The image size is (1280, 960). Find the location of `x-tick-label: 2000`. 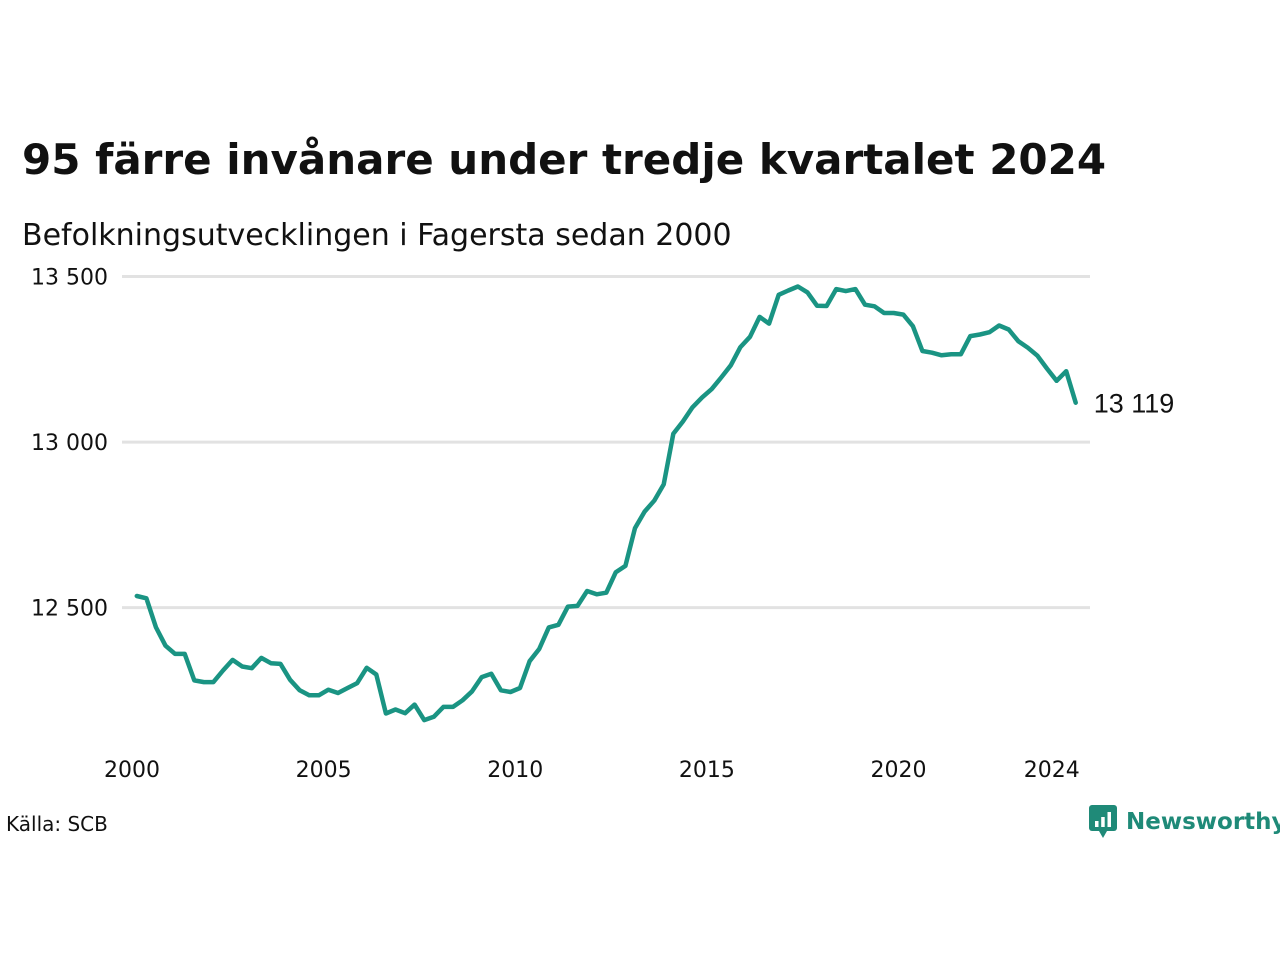

x-tick-label: 2000 is located at coordinates (132, 770).